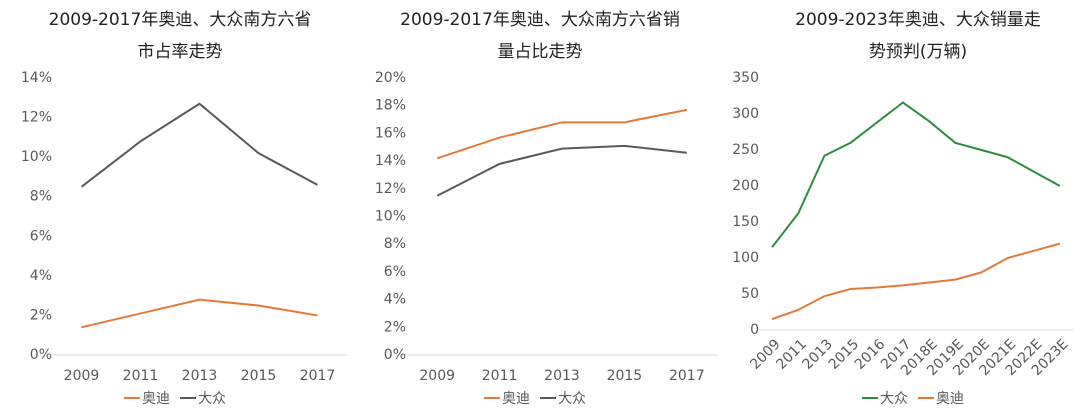 The image size is (1080, 415). Describe the element at coordinates (390, 78) in the screenshot. I see `y-tick-label: 20%` at that location.